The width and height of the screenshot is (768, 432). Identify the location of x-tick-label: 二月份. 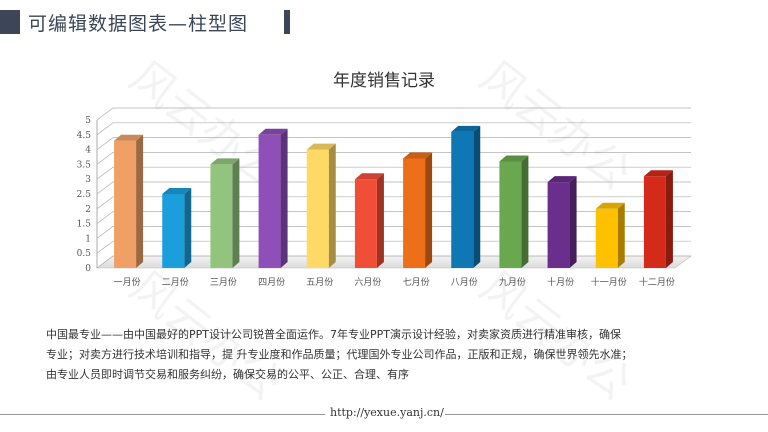
(175, 282).